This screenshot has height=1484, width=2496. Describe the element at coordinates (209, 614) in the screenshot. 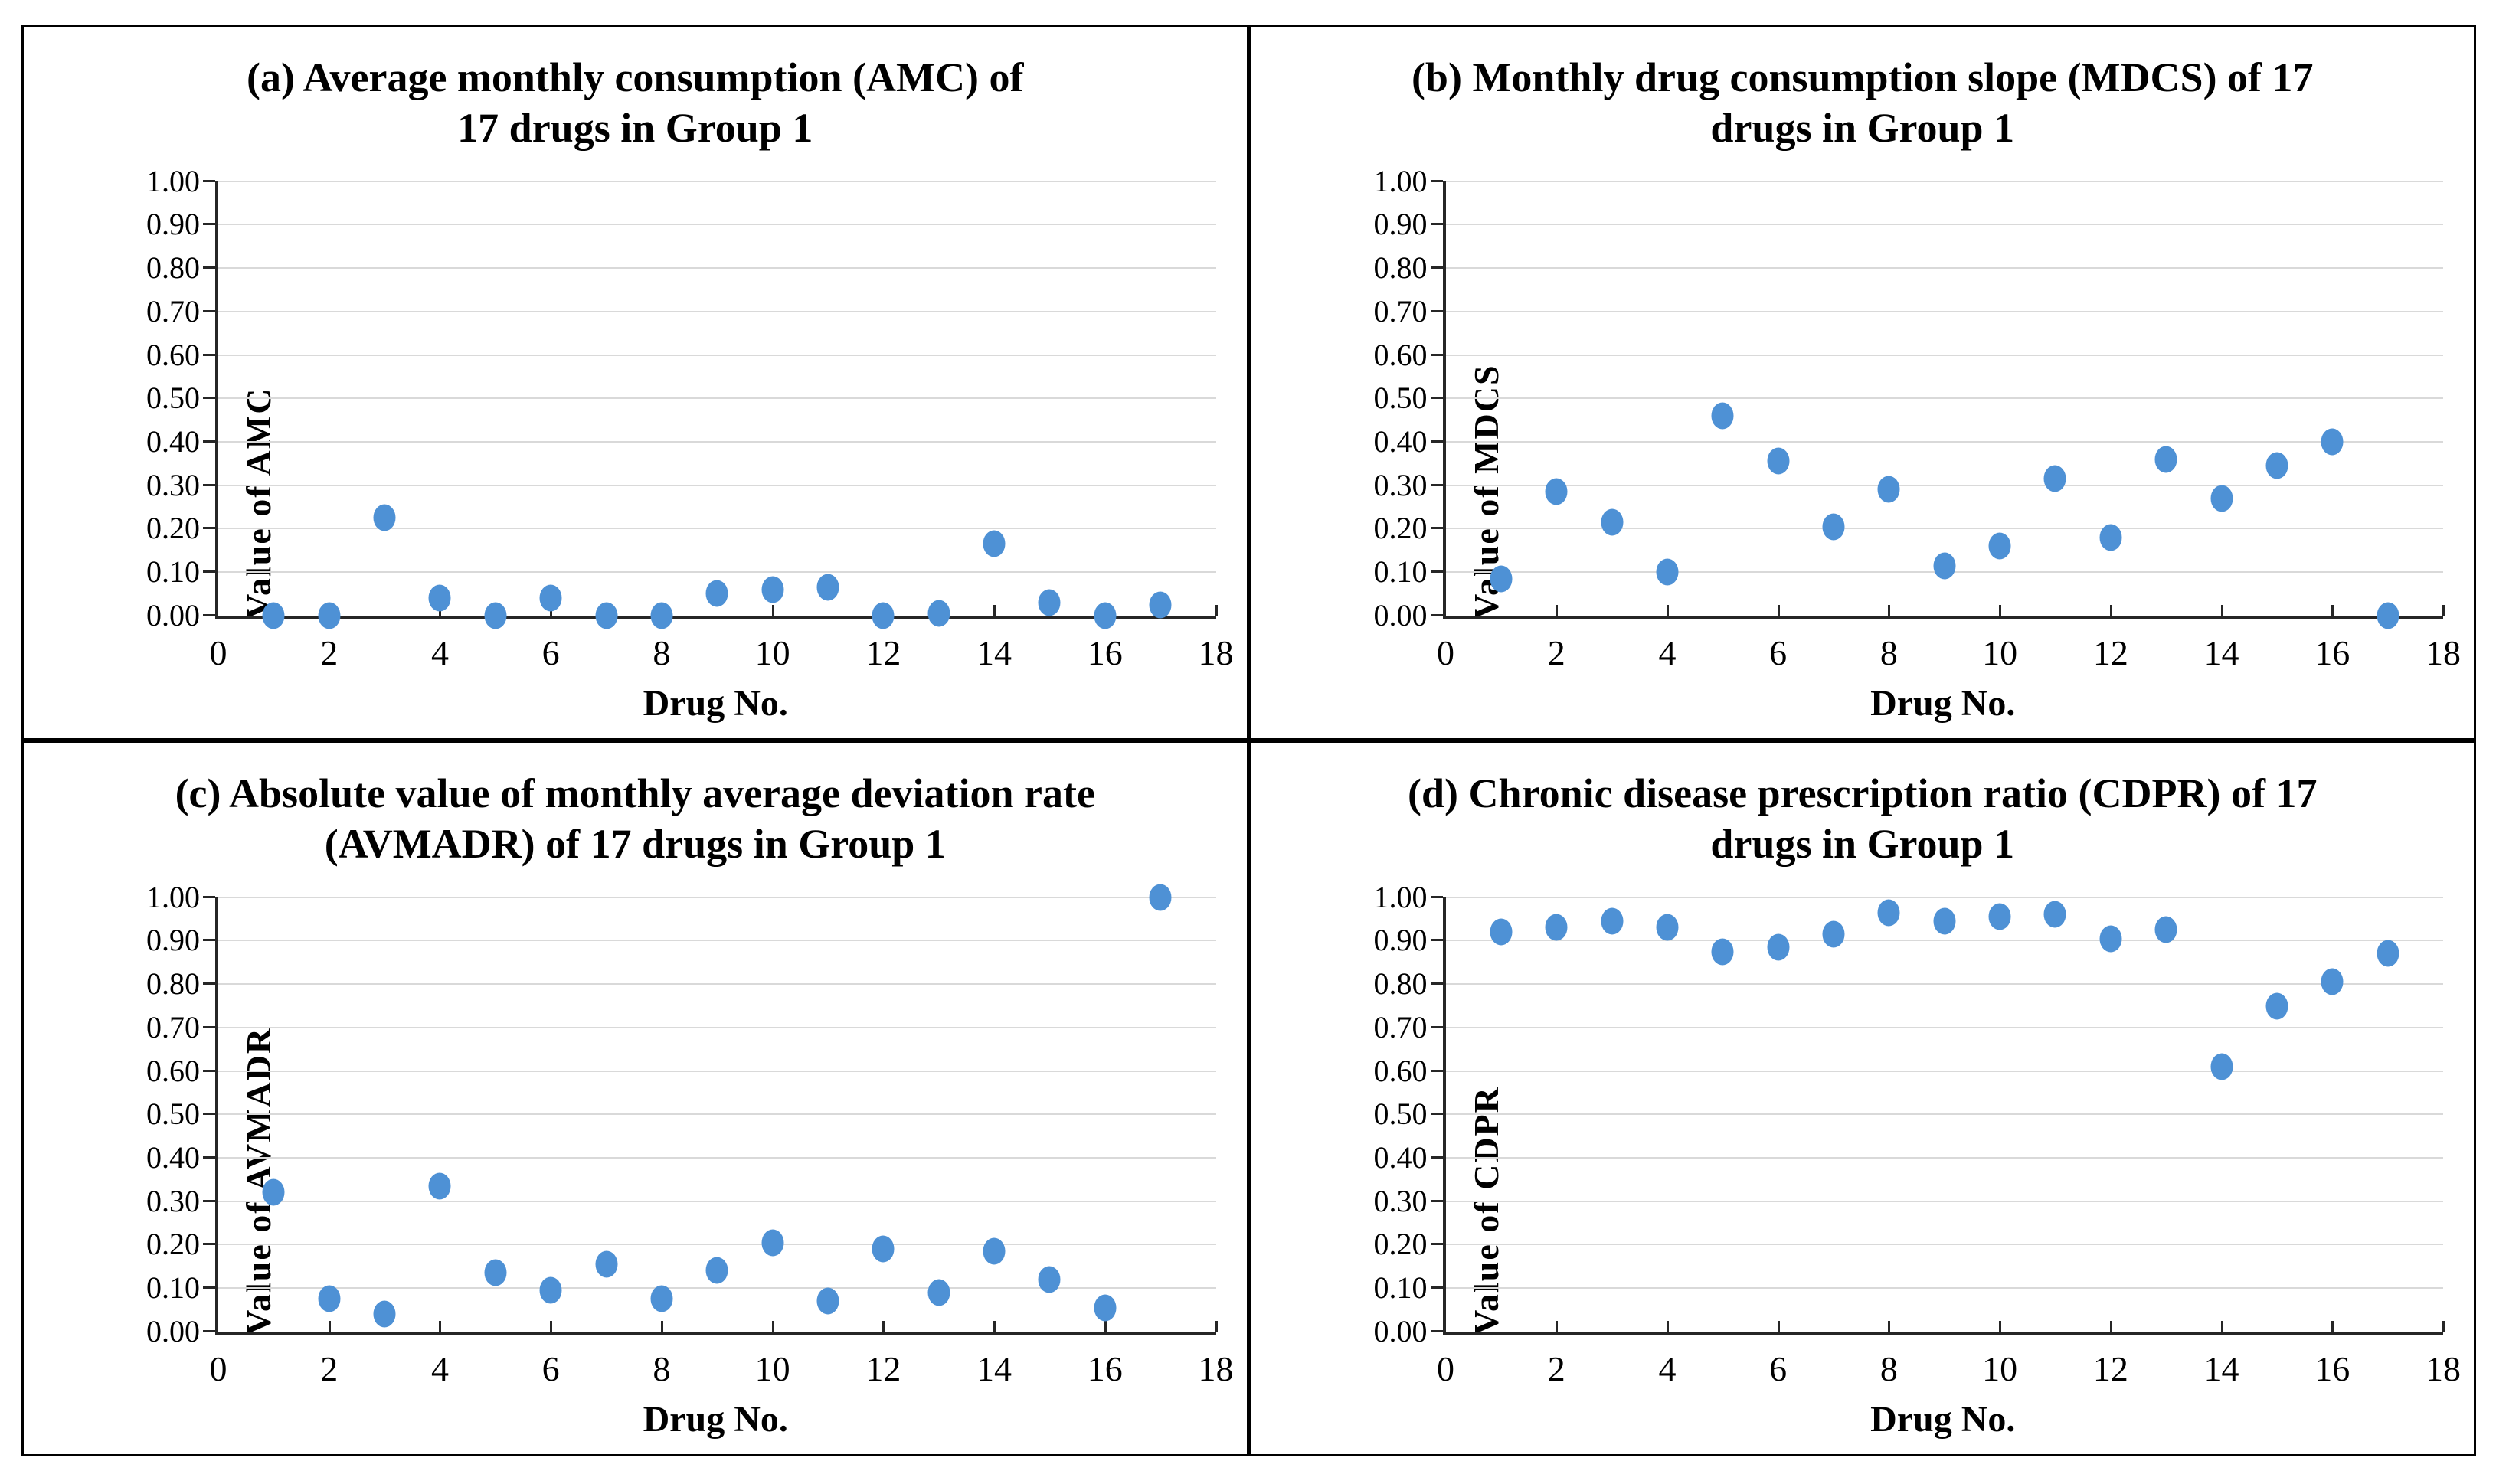

I see `y-tick-mark-0.00` at that location.